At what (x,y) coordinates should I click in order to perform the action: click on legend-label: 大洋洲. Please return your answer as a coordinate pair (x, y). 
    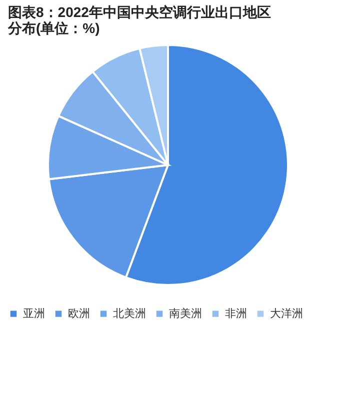
    Looking at the image, I should click on (286, 313).